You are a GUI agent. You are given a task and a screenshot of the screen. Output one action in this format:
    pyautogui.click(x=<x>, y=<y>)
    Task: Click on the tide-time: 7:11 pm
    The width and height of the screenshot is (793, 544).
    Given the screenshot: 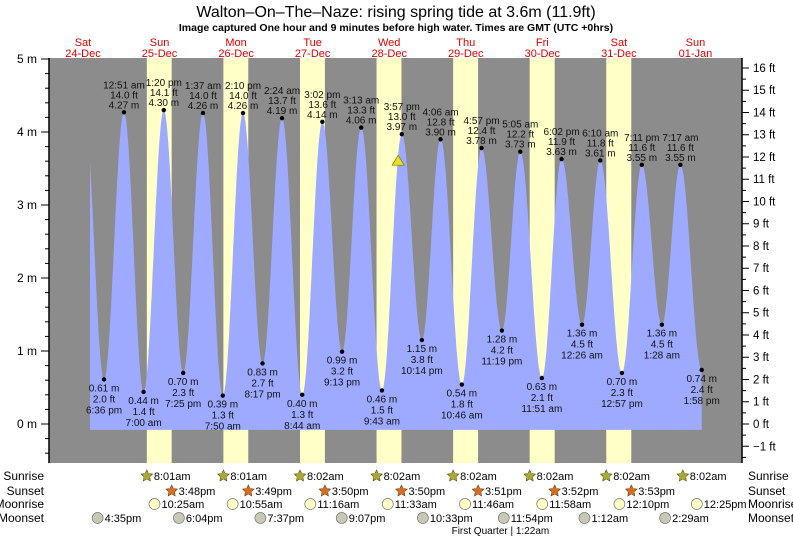 What is the action you would take?
    pyautogui.click(x=641, y=138)
    